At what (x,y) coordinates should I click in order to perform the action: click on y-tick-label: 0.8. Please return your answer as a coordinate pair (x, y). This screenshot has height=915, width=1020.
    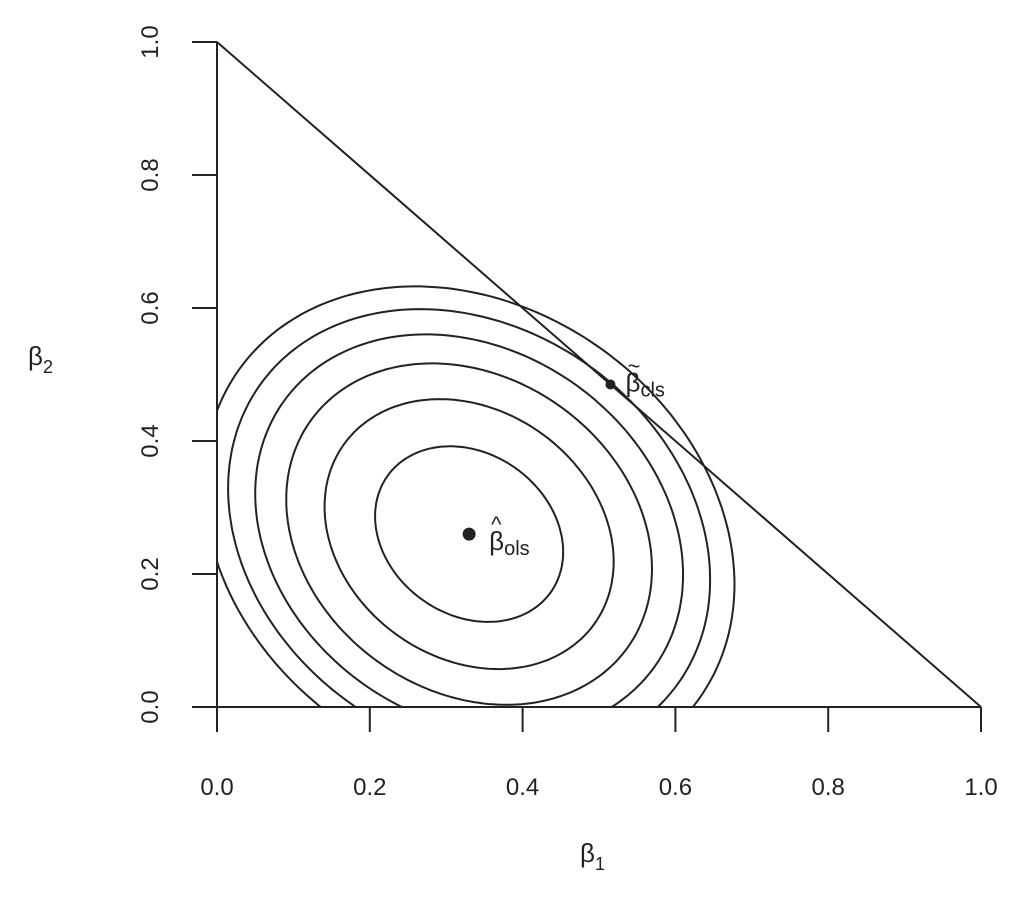
    Looking at the image, I should click on (150, 174).